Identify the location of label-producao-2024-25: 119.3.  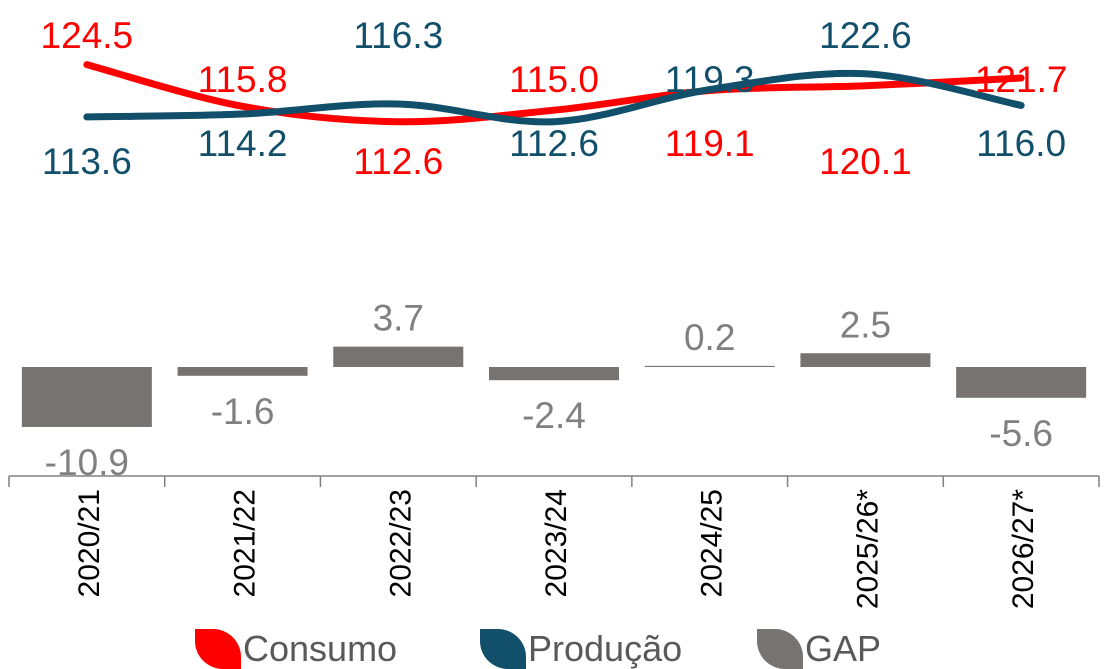
(710, 79).